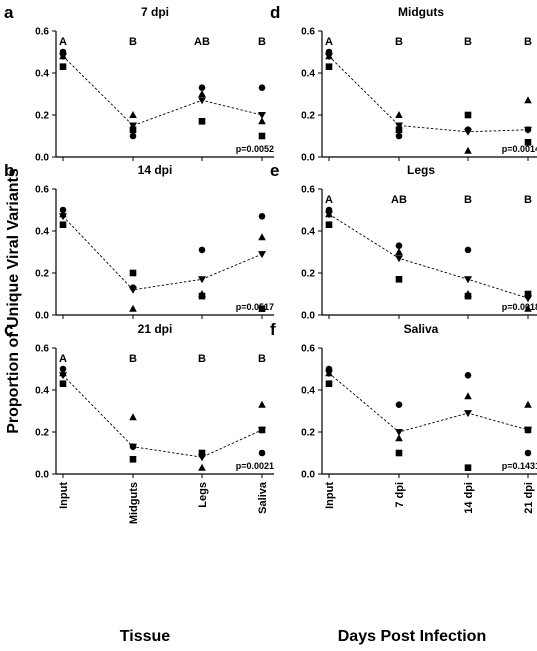  Describe the element at coordinates (412, 636) in the screenshot. I see `x-axis-label-days: Days Post Infection` at that location.